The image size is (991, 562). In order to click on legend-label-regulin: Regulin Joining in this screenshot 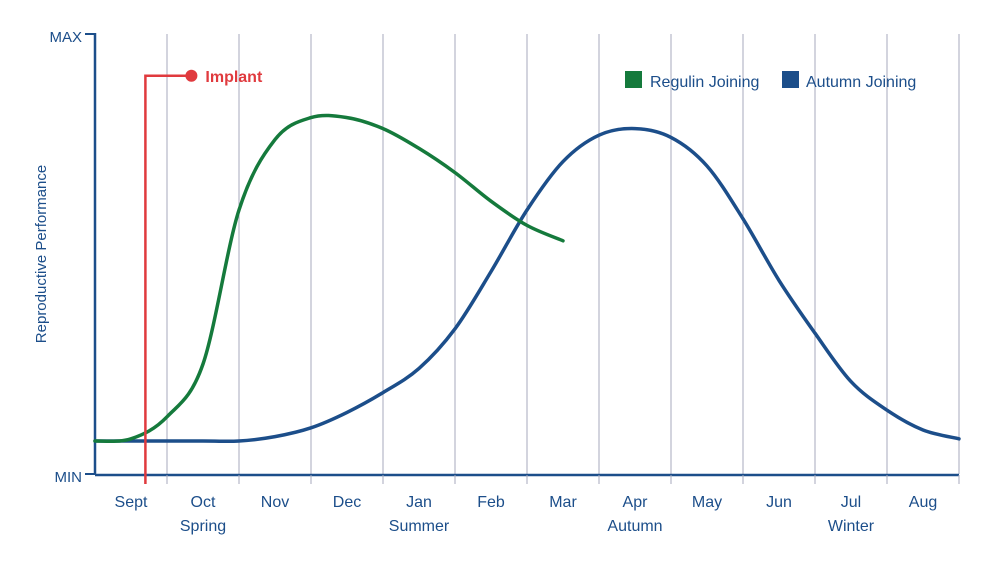, I will do `click(704, 82)`.